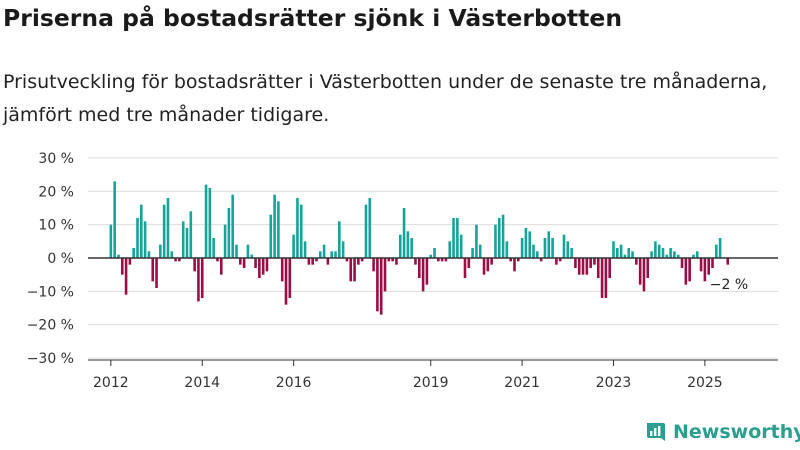  What do you see at coordinates (111, 383) in the screenshot?
I see `x-tick-label: 2012` at bounding box center [111, 383].